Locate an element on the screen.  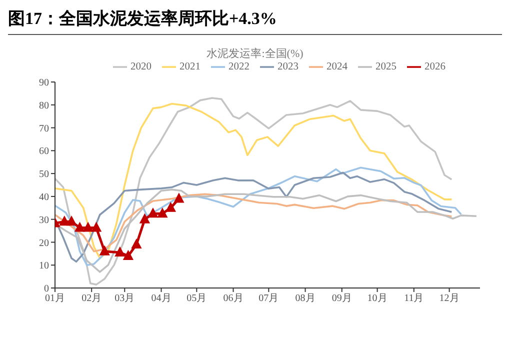
y-tick-label: 30 is located at coordinates (44, 220).